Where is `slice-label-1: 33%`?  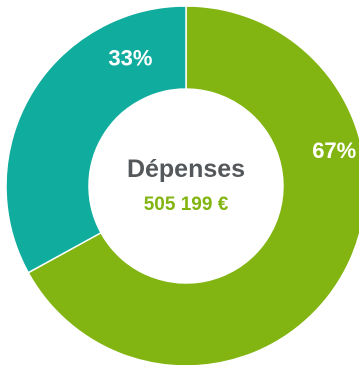
slice-label-1: 33% is located at coordinates (130, 58).